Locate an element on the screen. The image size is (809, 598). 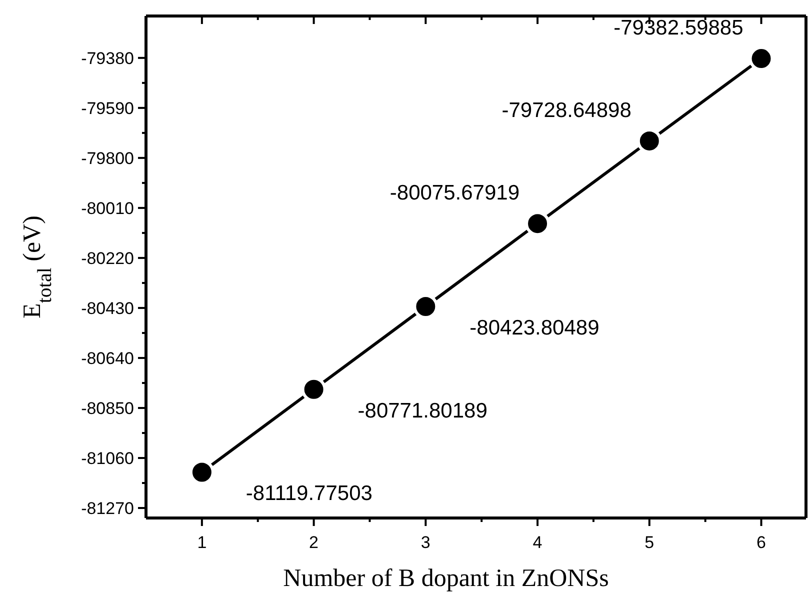
y-tick-label: -79800 is located at coordinates (107, 158).